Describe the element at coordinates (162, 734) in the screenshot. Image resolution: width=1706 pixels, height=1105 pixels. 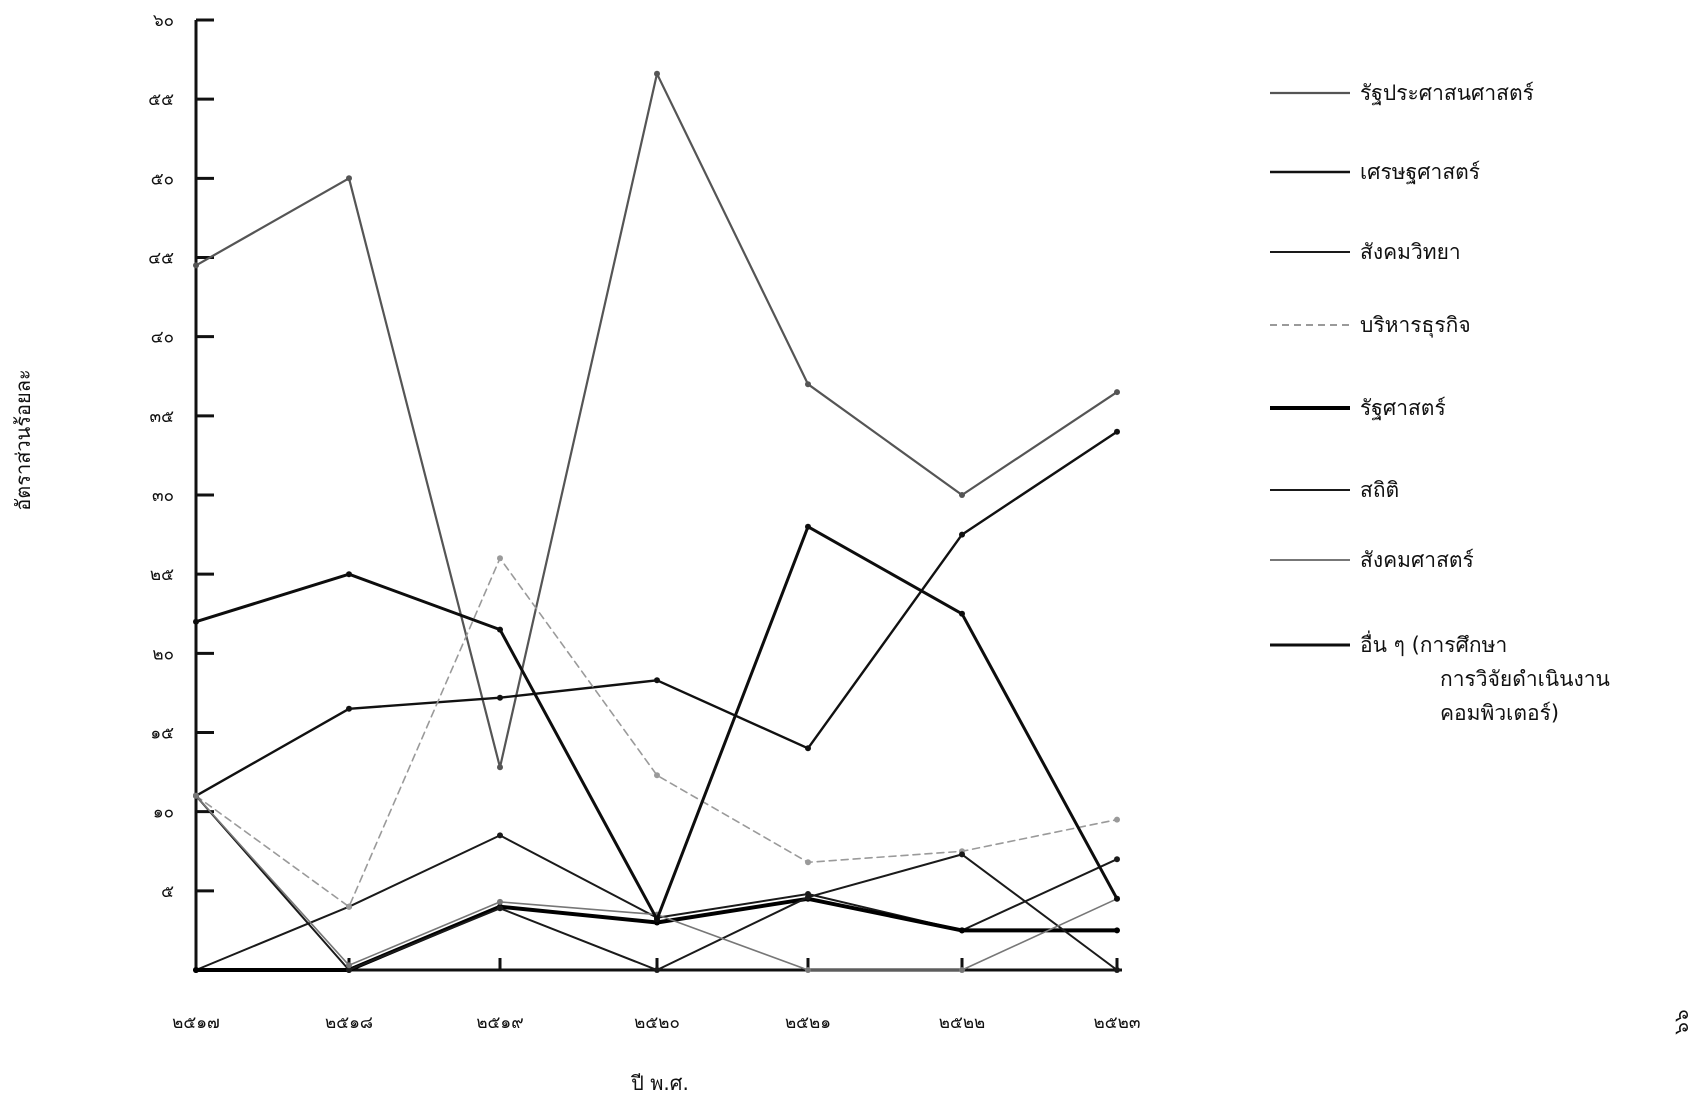
I see `y-tick-label: ๑๕` at that location.